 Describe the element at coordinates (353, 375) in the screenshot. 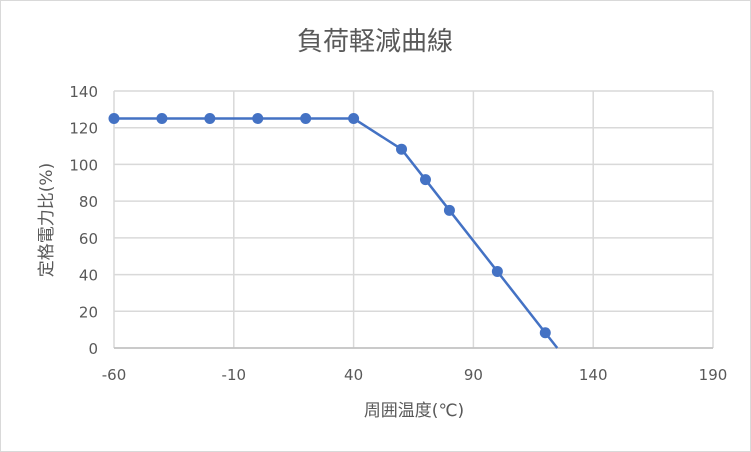

I see `x-tick-label: 40` at that location.